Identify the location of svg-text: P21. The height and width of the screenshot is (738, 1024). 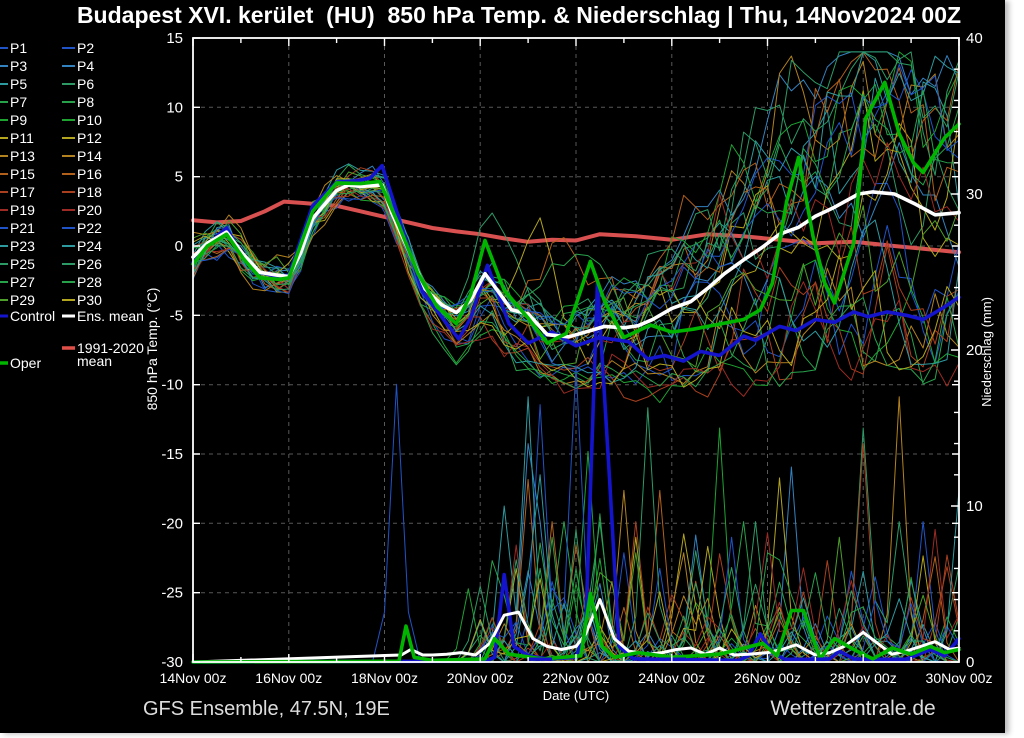
(22, 228).